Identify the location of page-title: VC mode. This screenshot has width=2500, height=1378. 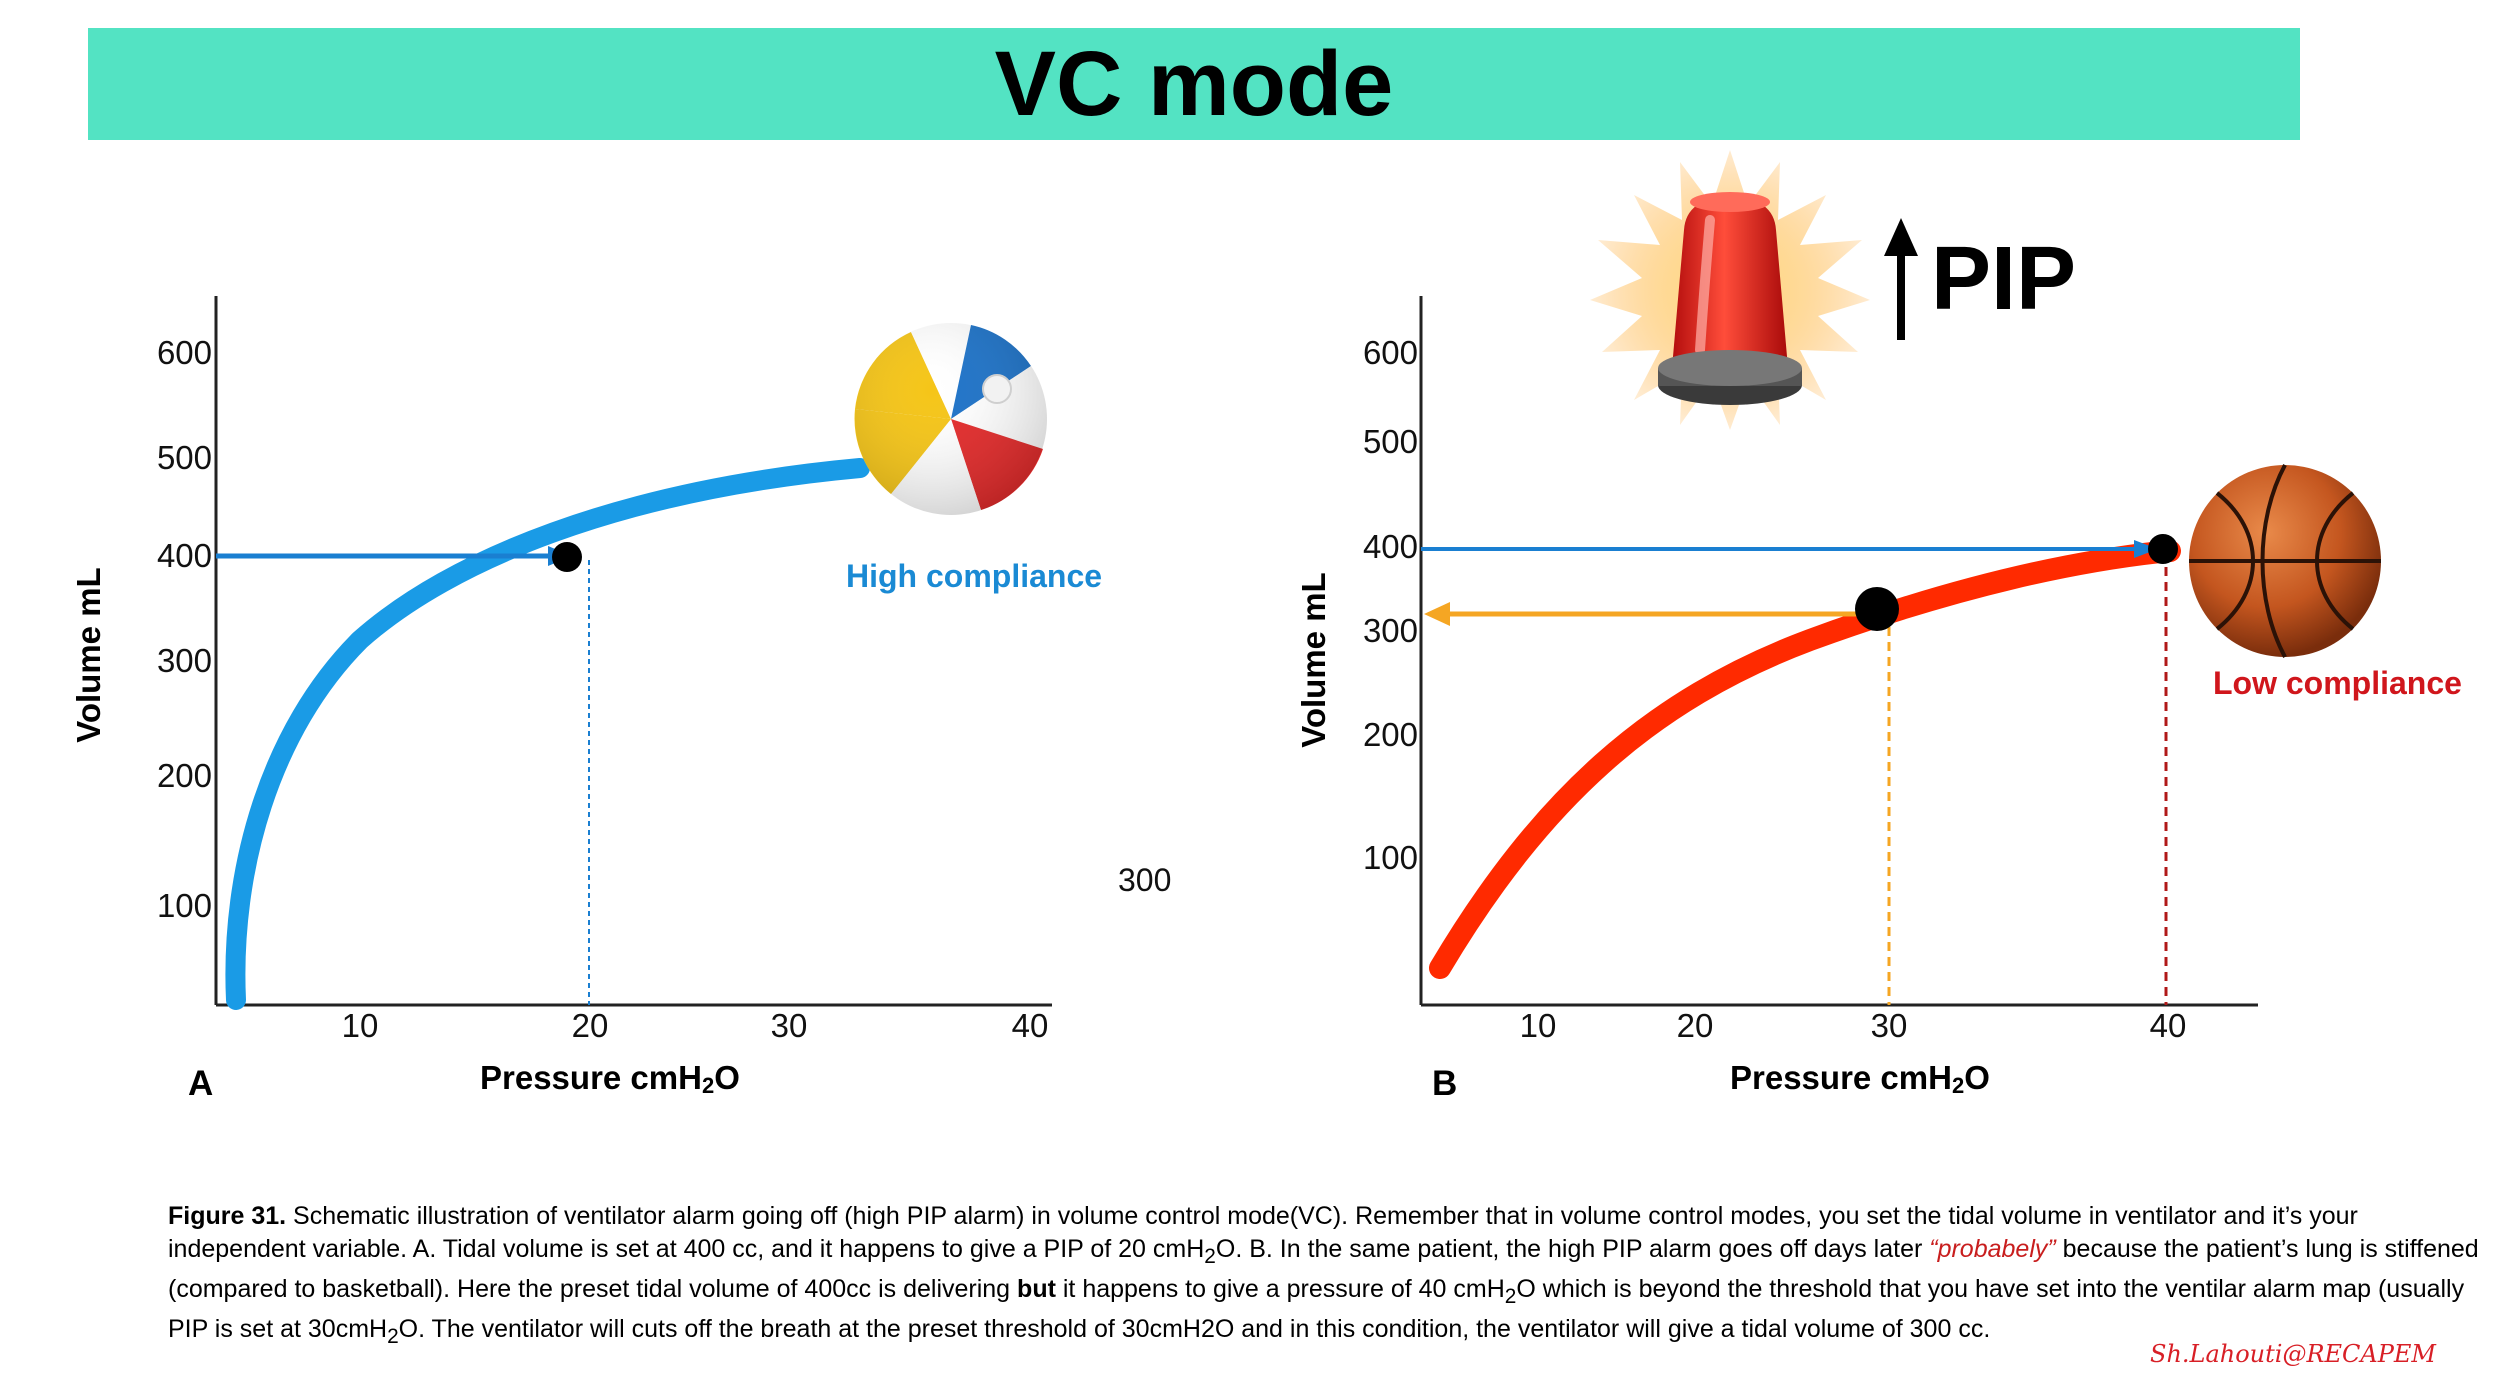
(1194, 84).